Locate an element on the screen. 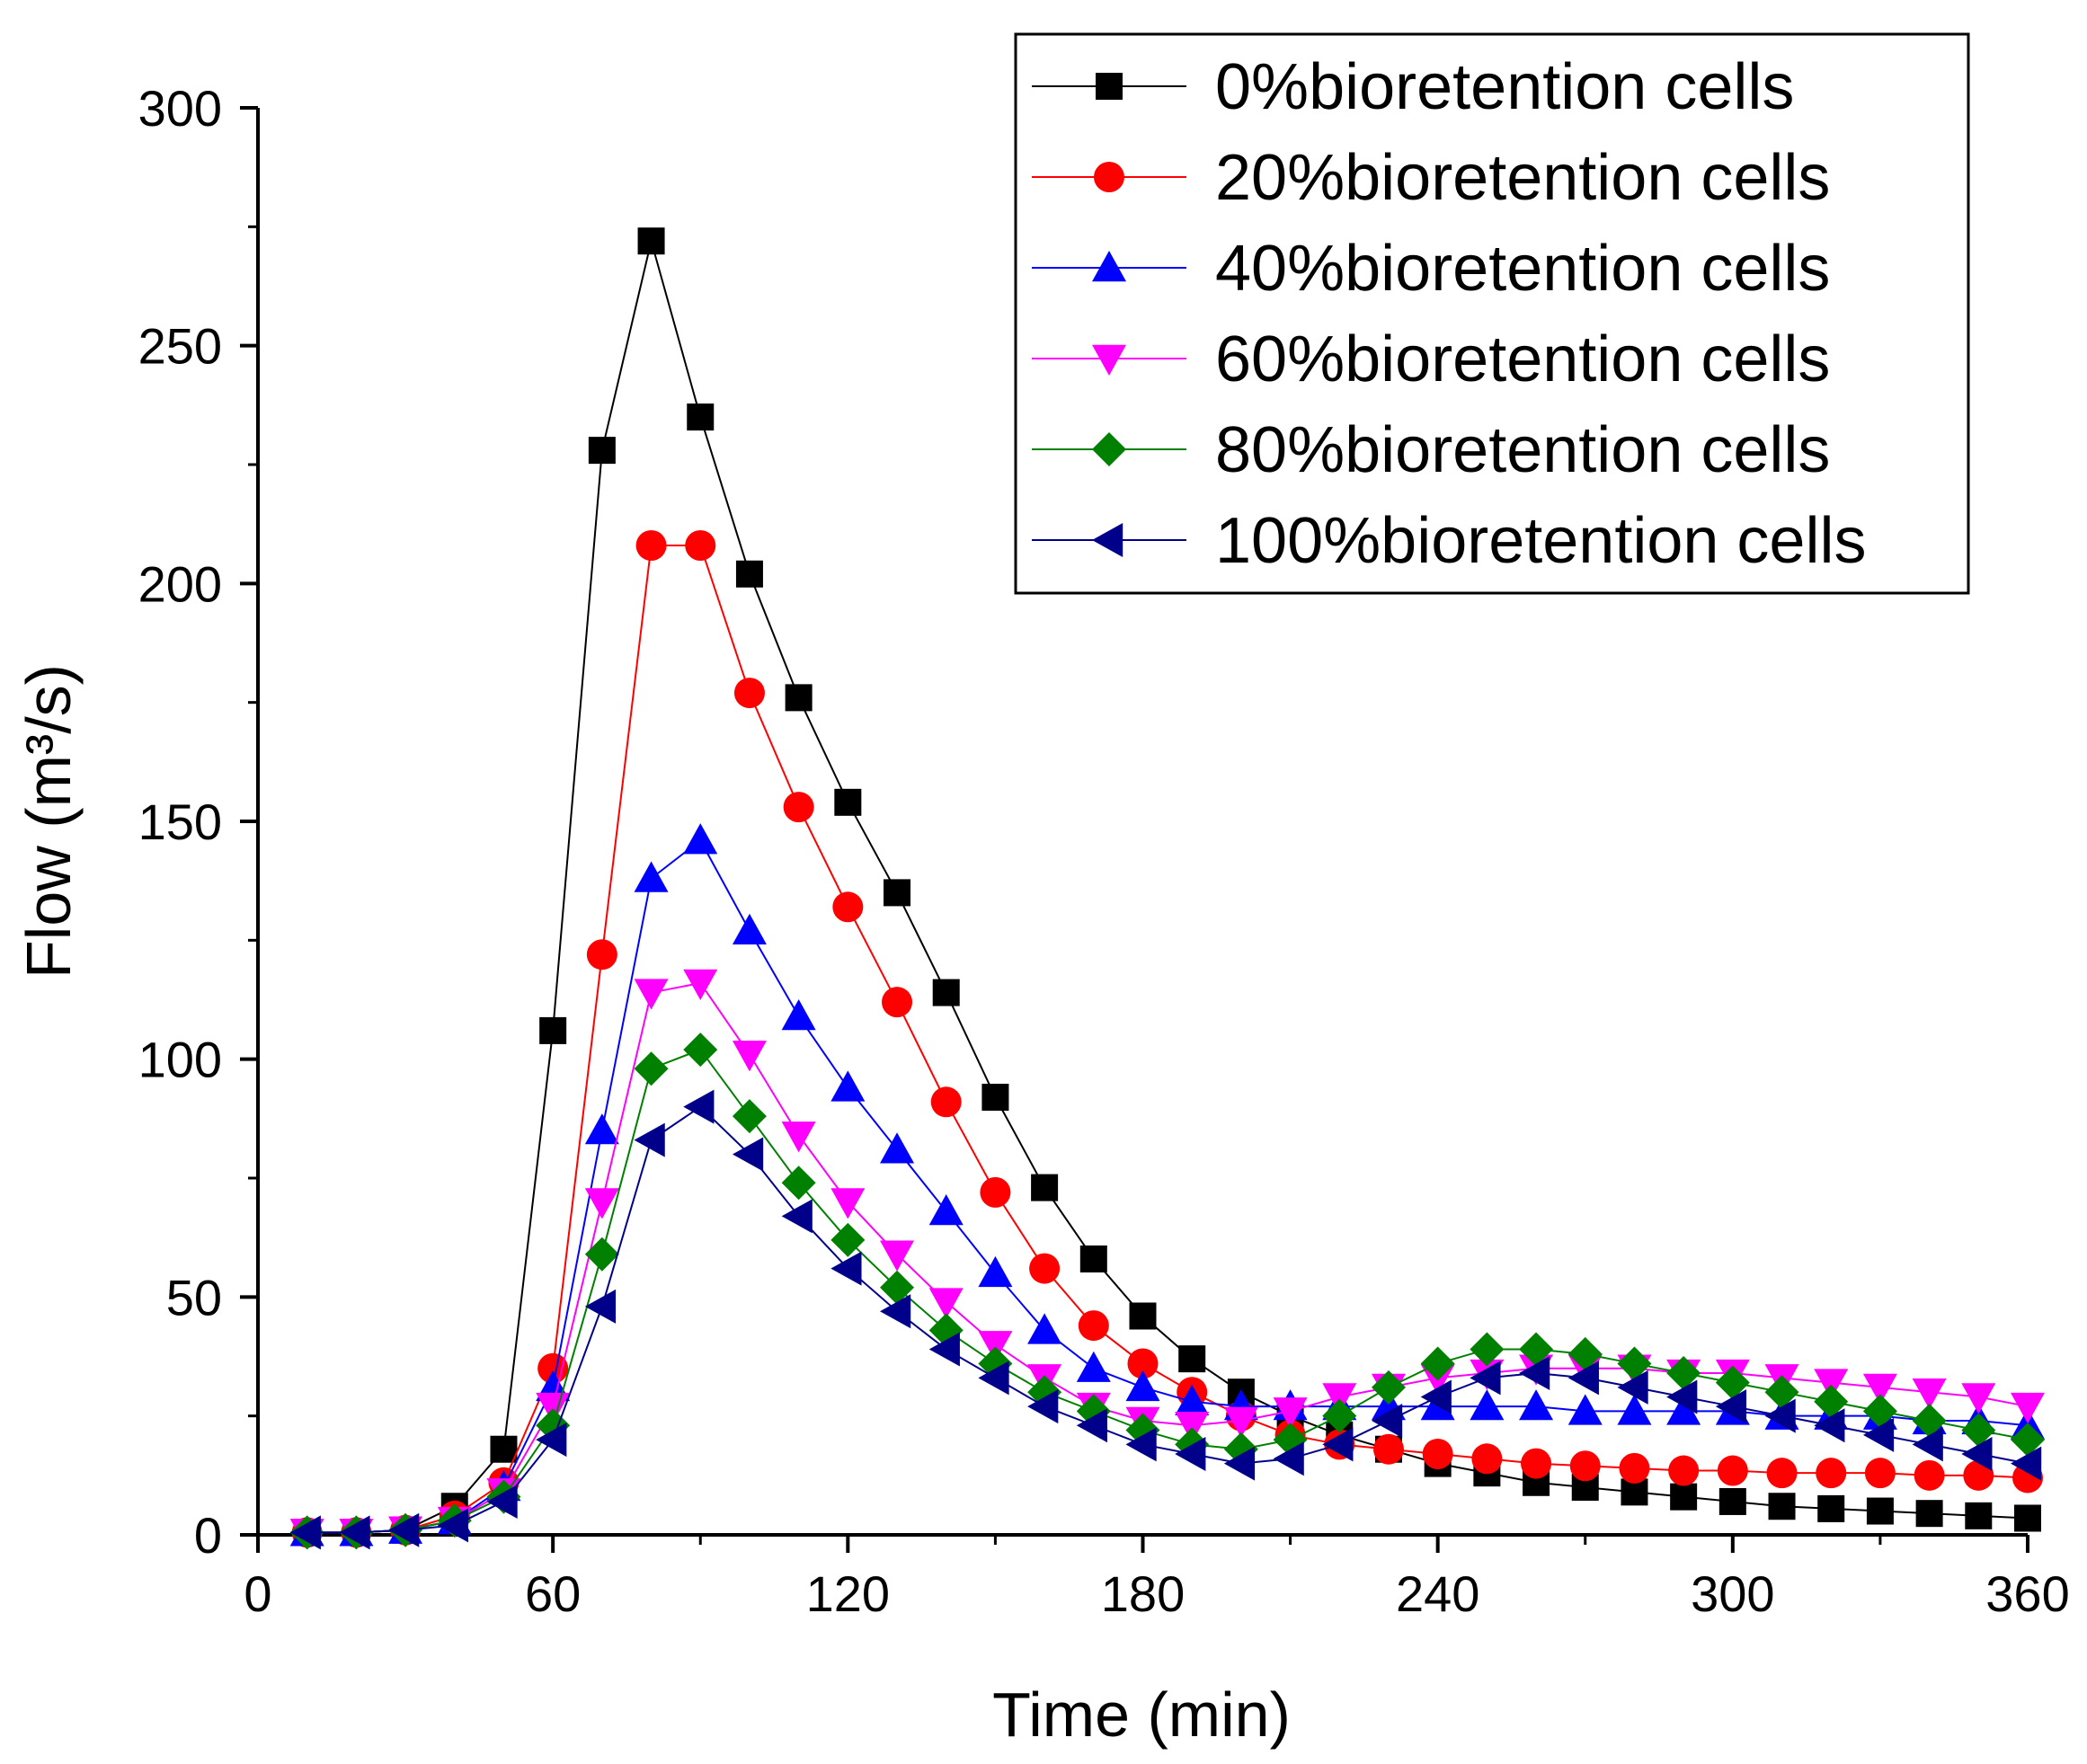 This screenshot has height=1764, width=2087. x-tick-label: 300 is located at coordinates (1732, 1594).